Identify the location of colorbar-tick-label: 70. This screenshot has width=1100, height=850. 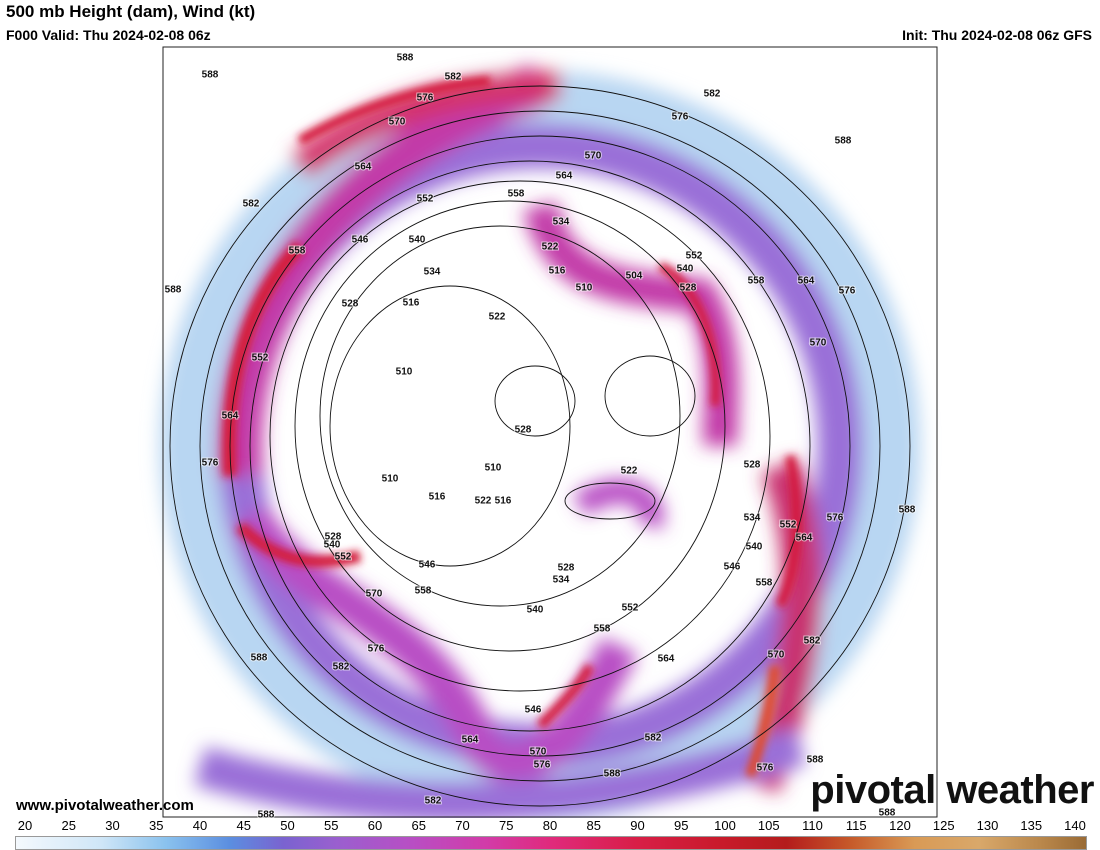
(462, 825).